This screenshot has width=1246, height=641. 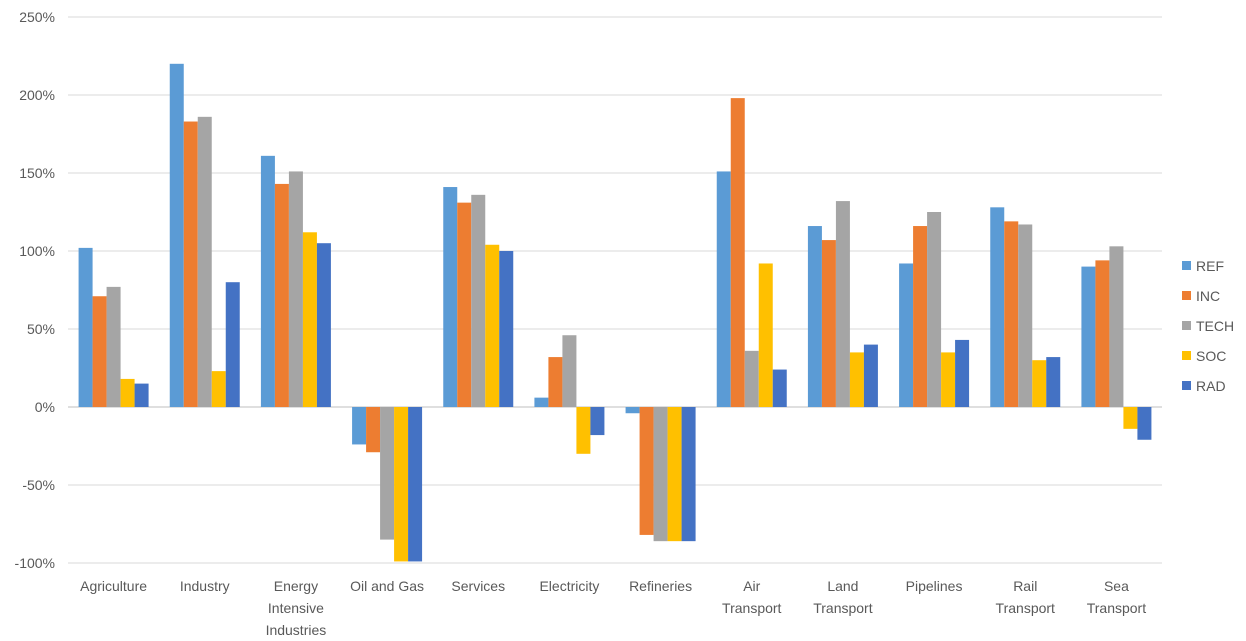 What do you see at coordinates (478, 586) in the screenshot?
I see `x-category-label: Services` at bounding box center [478, 586].